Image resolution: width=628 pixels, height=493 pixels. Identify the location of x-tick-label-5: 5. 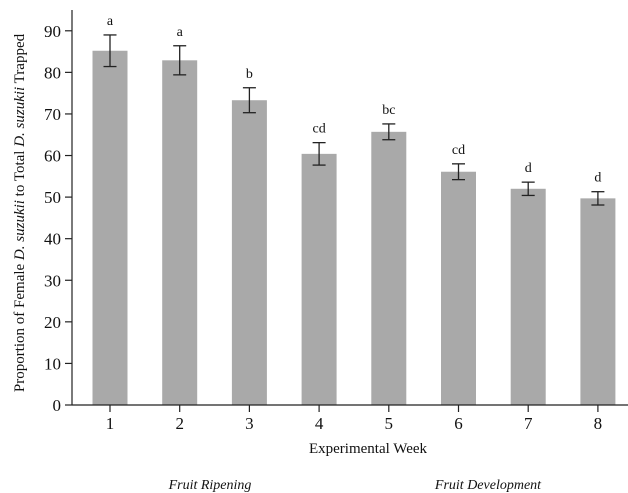
(389, 423).